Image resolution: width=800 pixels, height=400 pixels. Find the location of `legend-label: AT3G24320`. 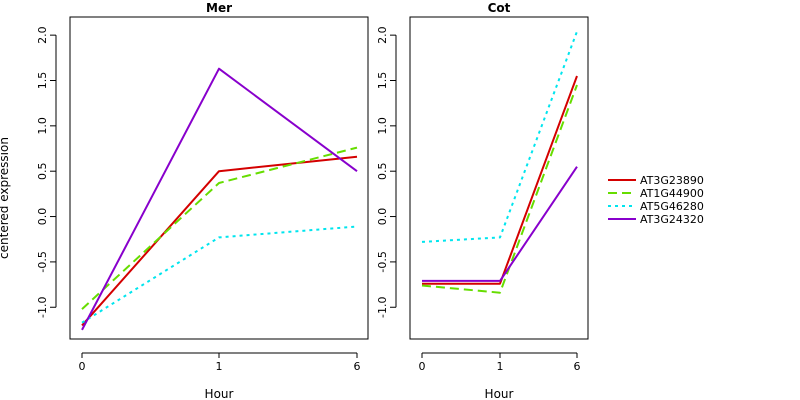

legend-label: AT3G24320 is located at coordinates (672, 219).